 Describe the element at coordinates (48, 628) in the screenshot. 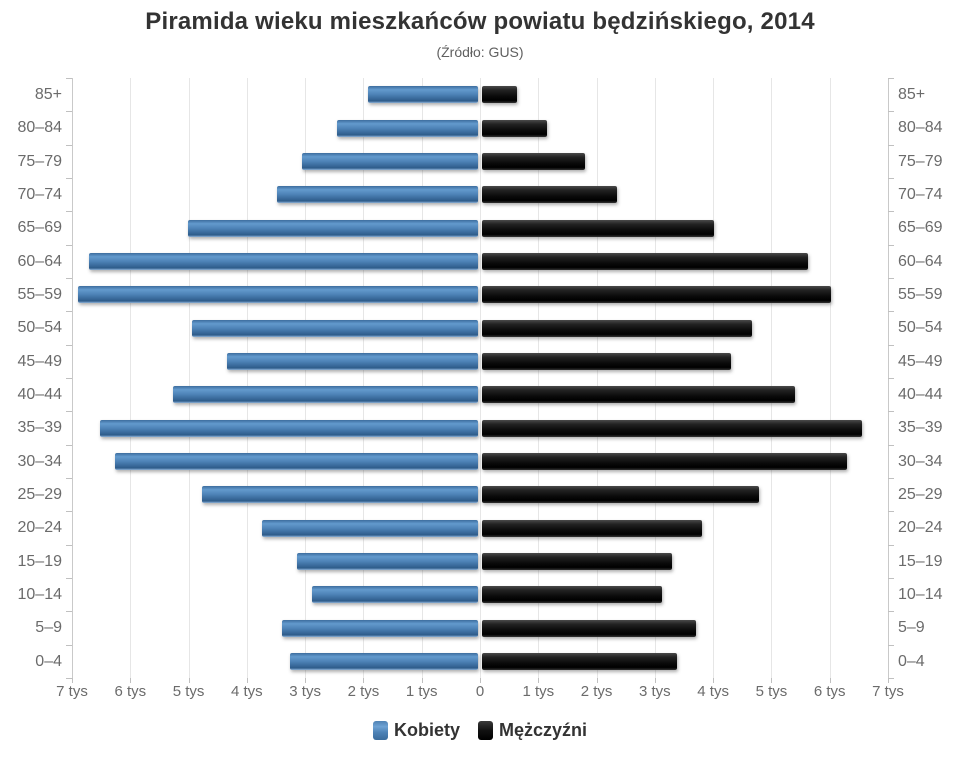

I see `y-axis-label: 5–9` at that location.